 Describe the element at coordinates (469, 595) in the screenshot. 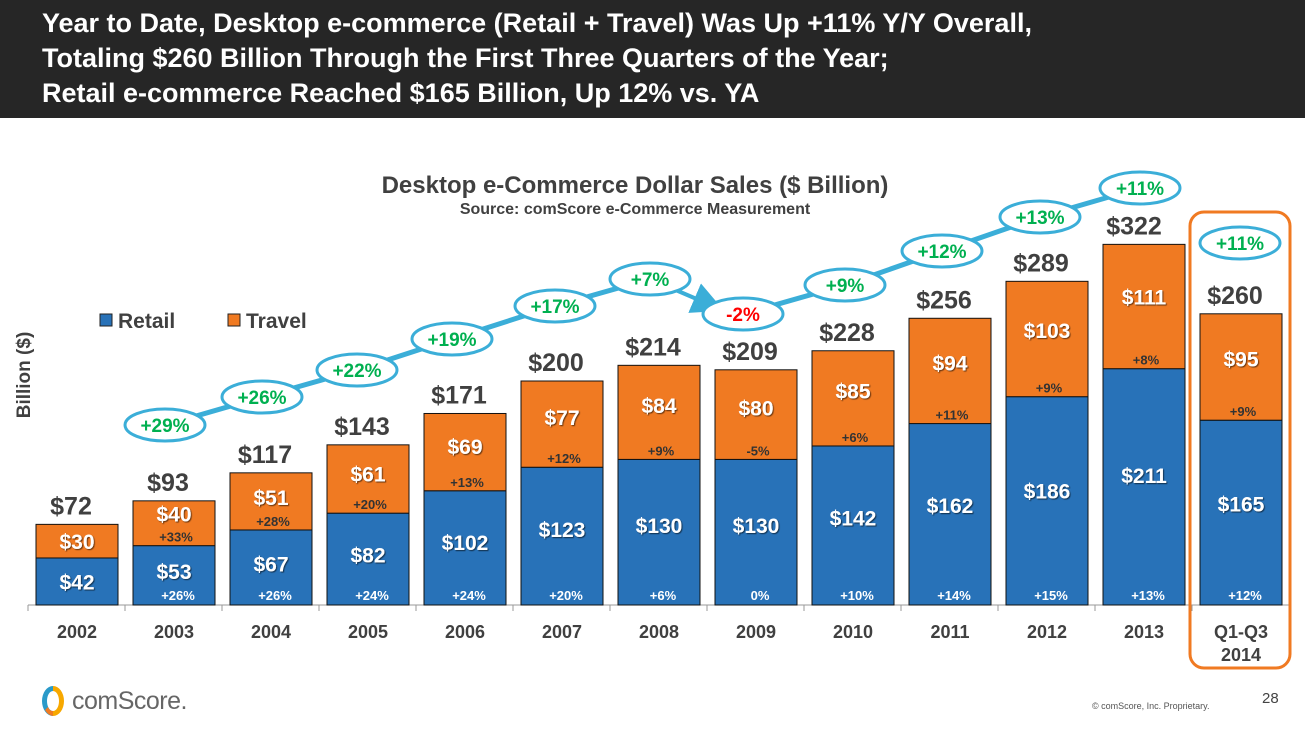

I see `retail-growth-label: +24%` at that location.